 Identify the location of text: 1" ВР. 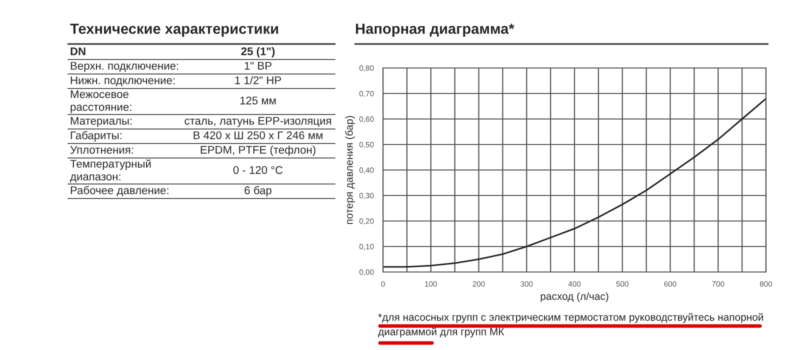
(258, 66).